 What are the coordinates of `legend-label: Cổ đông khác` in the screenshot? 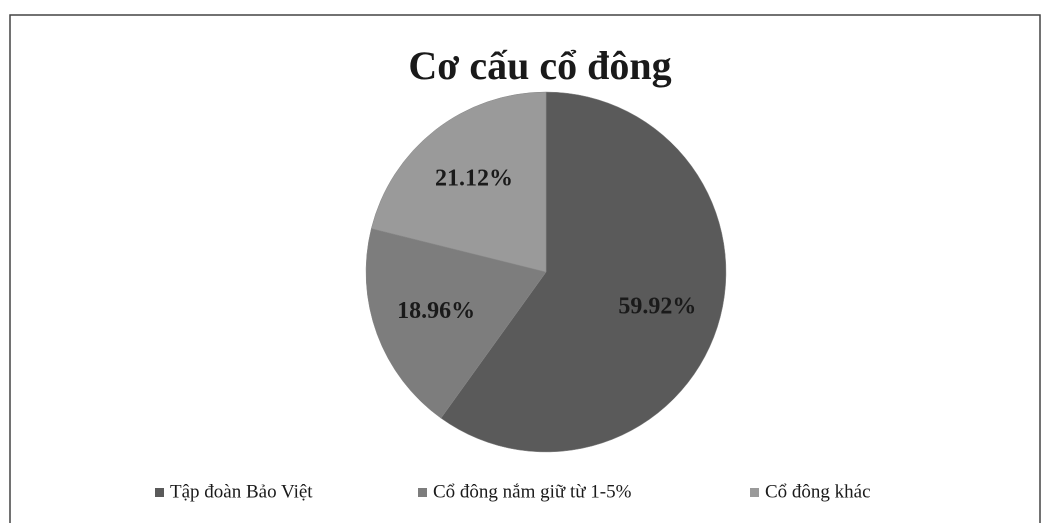 It's located at (818, 491).